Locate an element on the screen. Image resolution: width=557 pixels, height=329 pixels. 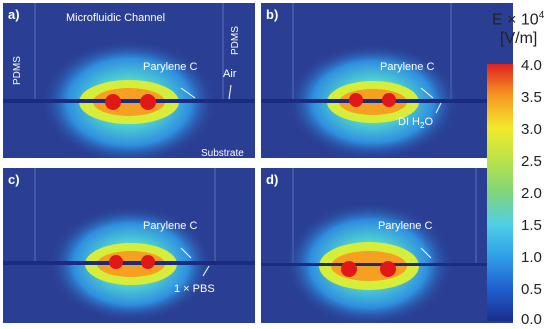
medium-label: DI H2O is located at coordinates (416, 123).